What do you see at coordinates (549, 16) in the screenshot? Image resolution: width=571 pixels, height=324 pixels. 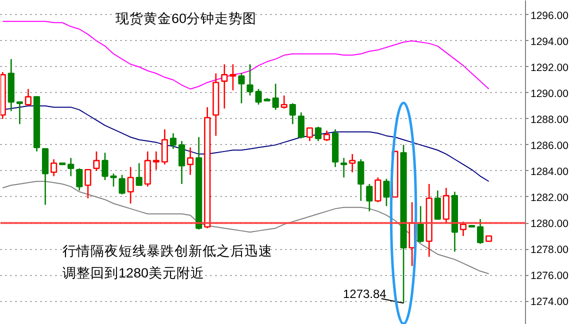 I see `y-tick-label: 1296.00` at bounding box center [549, 16].